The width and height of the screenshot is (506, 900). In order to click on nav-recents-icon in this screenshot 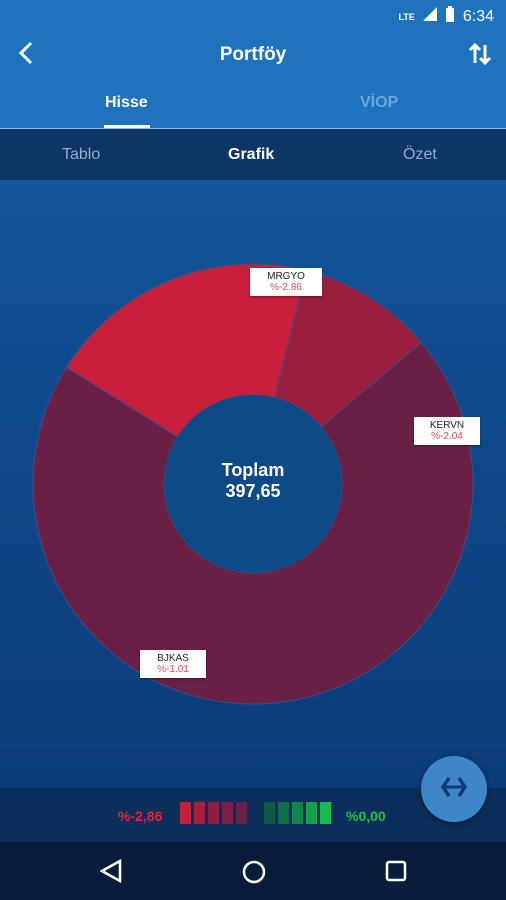, I will do `click(396, 873)`.